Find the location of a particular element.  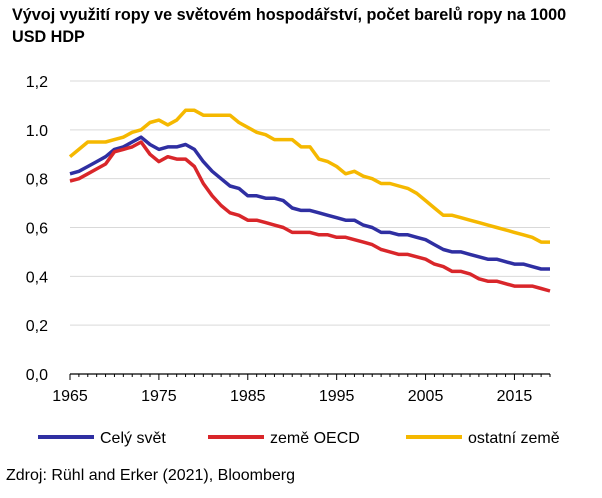

x-tick-label: 2015 is located at coordinates (515, 396).